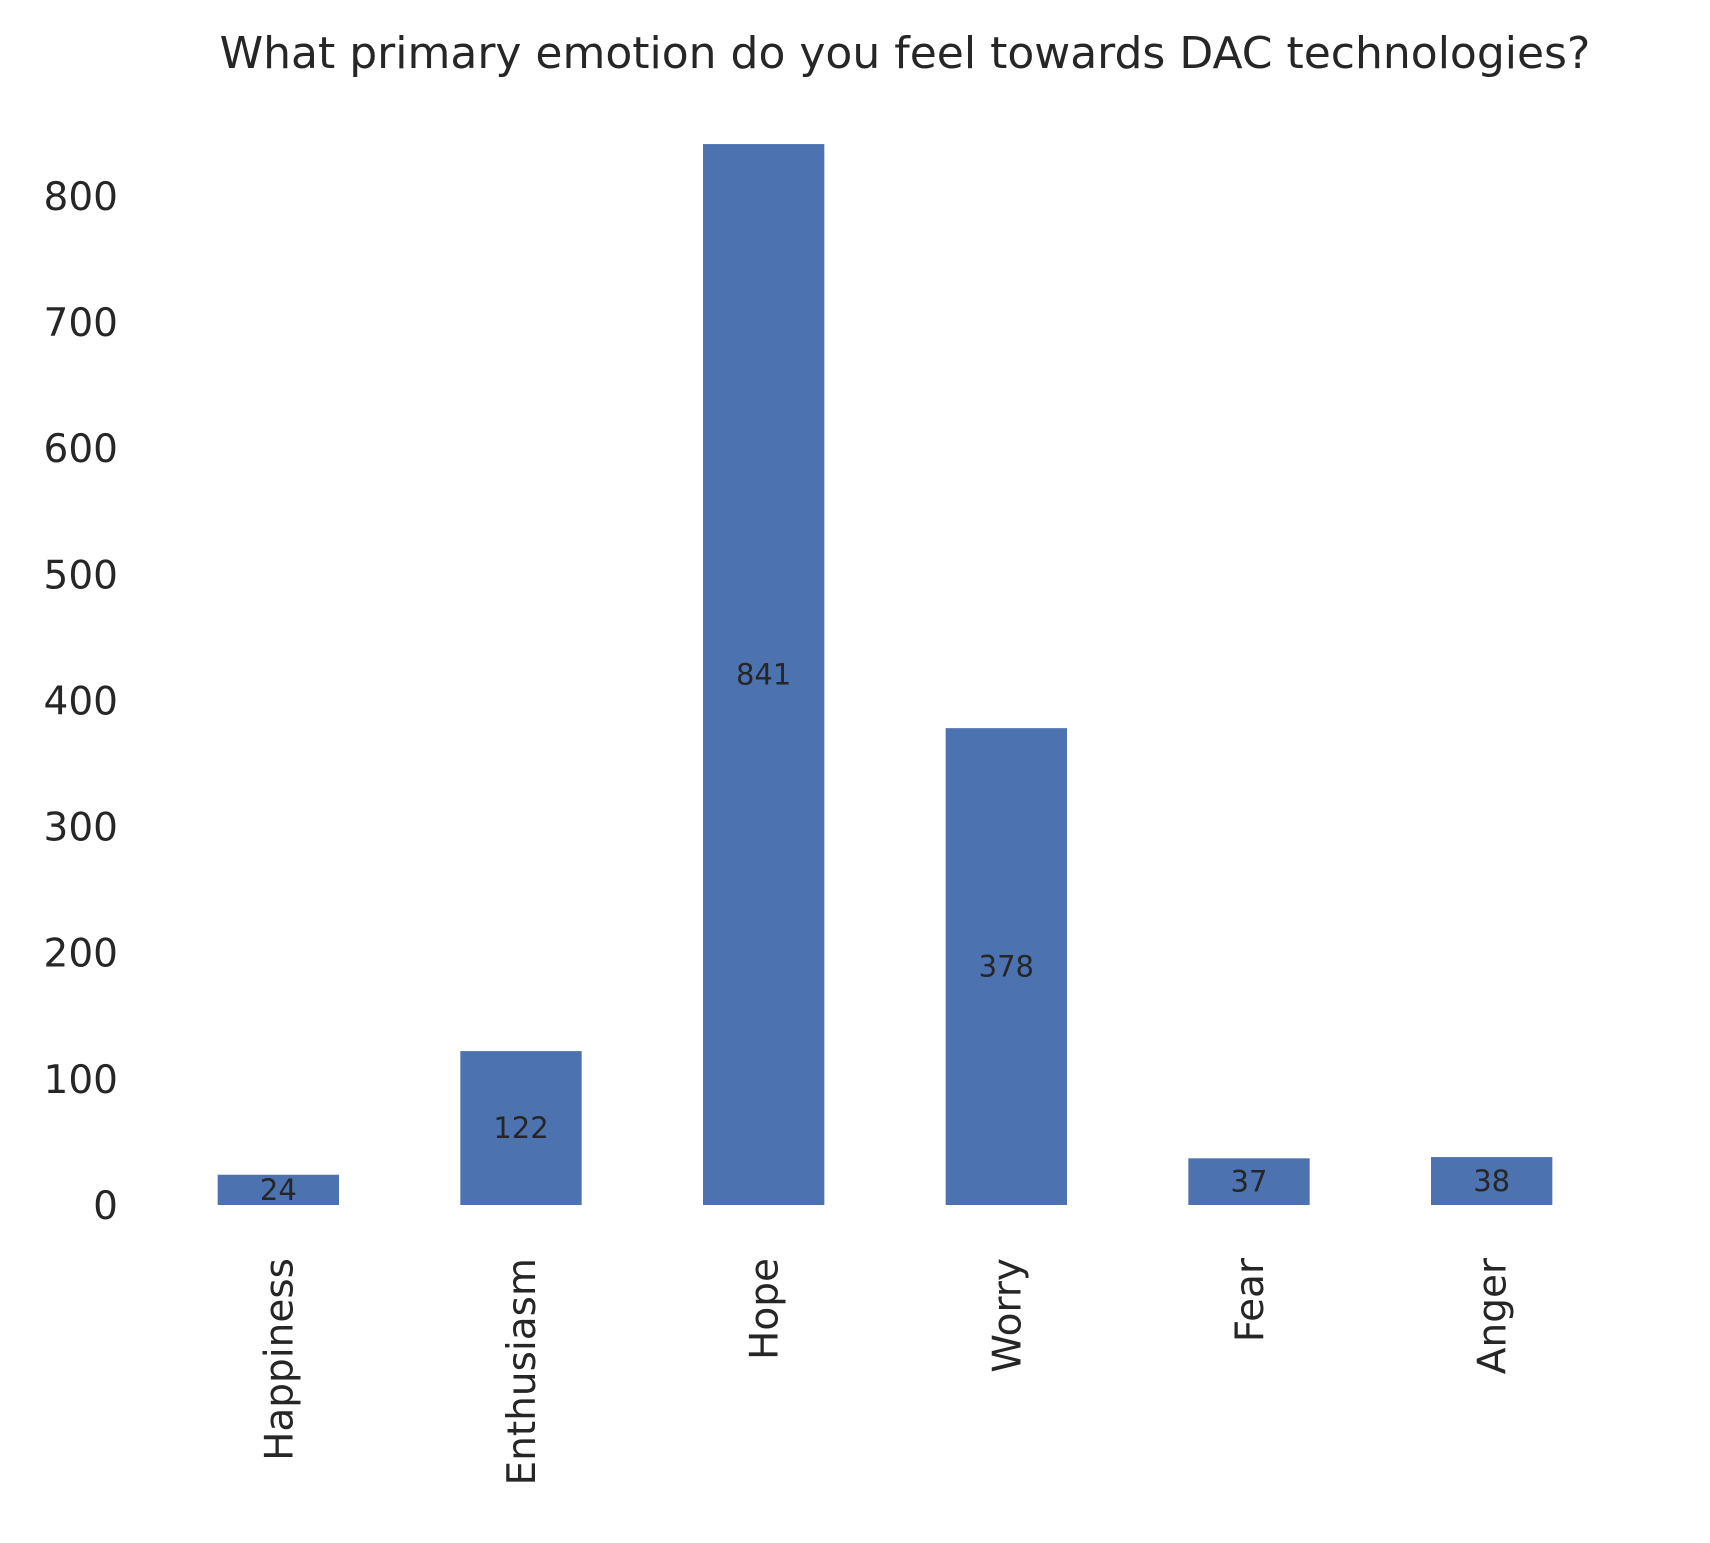  Describe the element at coordinates (105, 1206) in the screenshot. I see `y-tick-label: 0` at that location.